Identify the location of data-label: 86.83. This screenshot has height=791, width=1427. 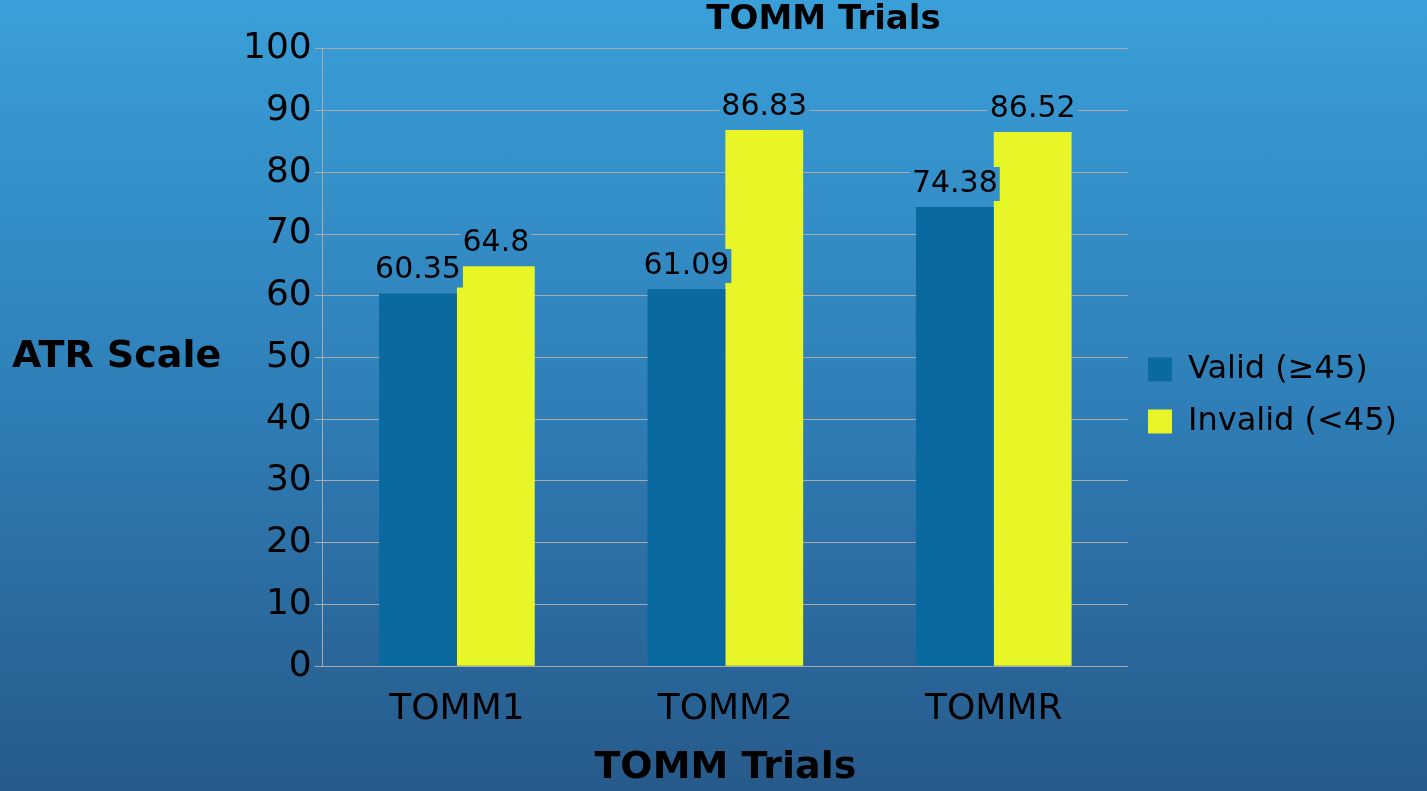
(764, 104).